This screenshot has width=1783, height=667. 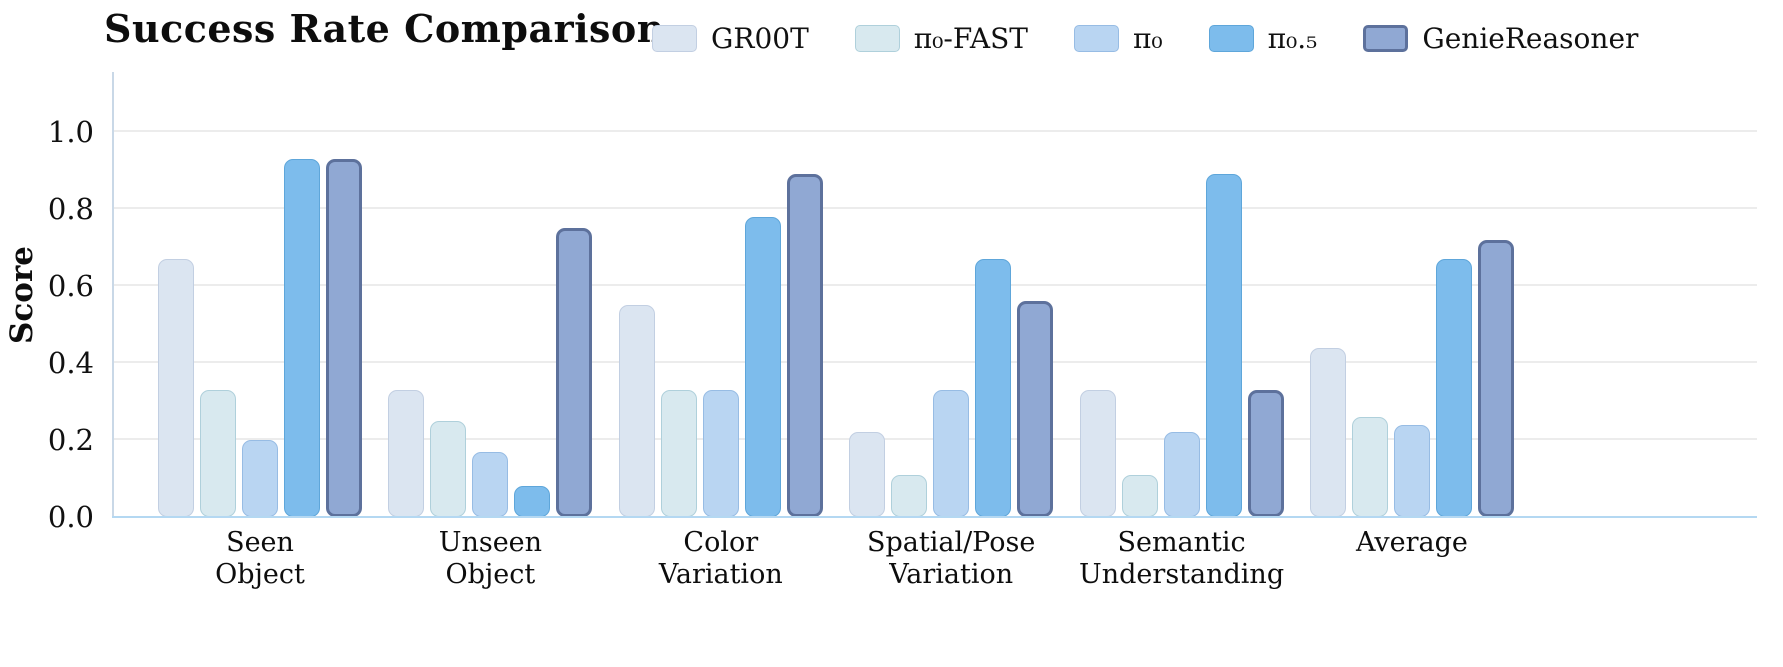 What do you see at coordinates (70, 517) in the screenshot?
I see `y-tick-label: 0.0` at bounding box center [70, 517].